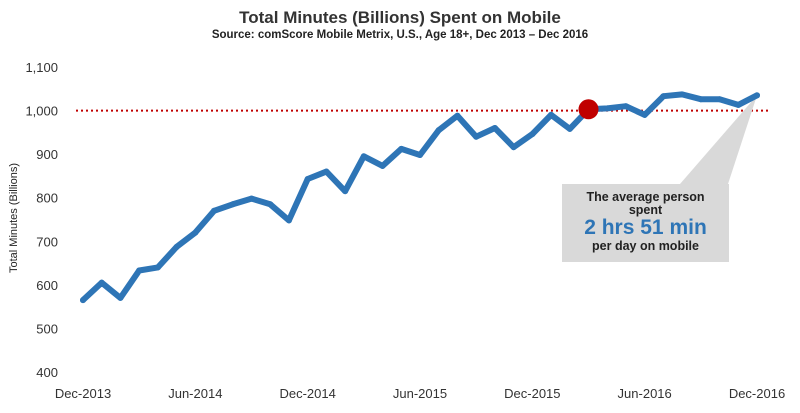  Describe the element at coordinates (195, 393) in the screenshot. I see `x-tick-label: Jun-2014` at that location.